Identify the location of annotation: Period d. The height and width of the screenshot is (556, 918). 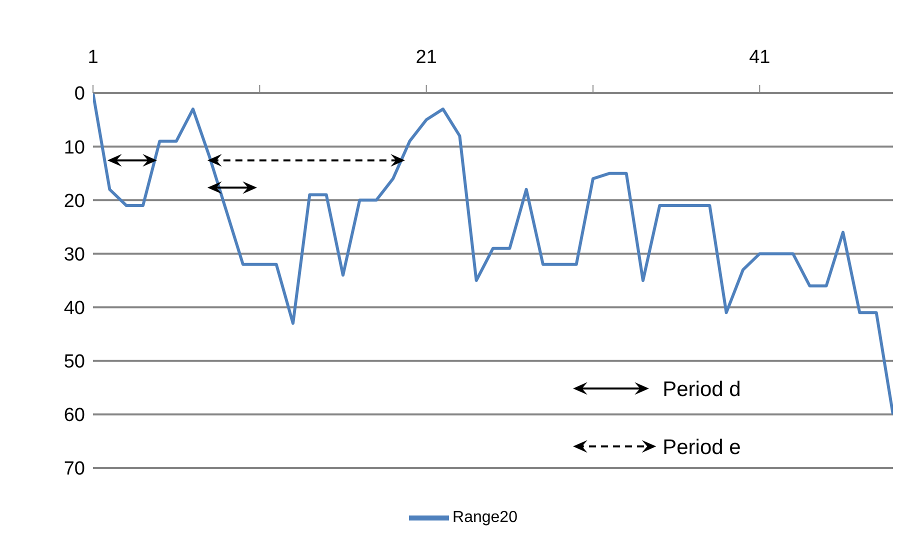
(701, 389).